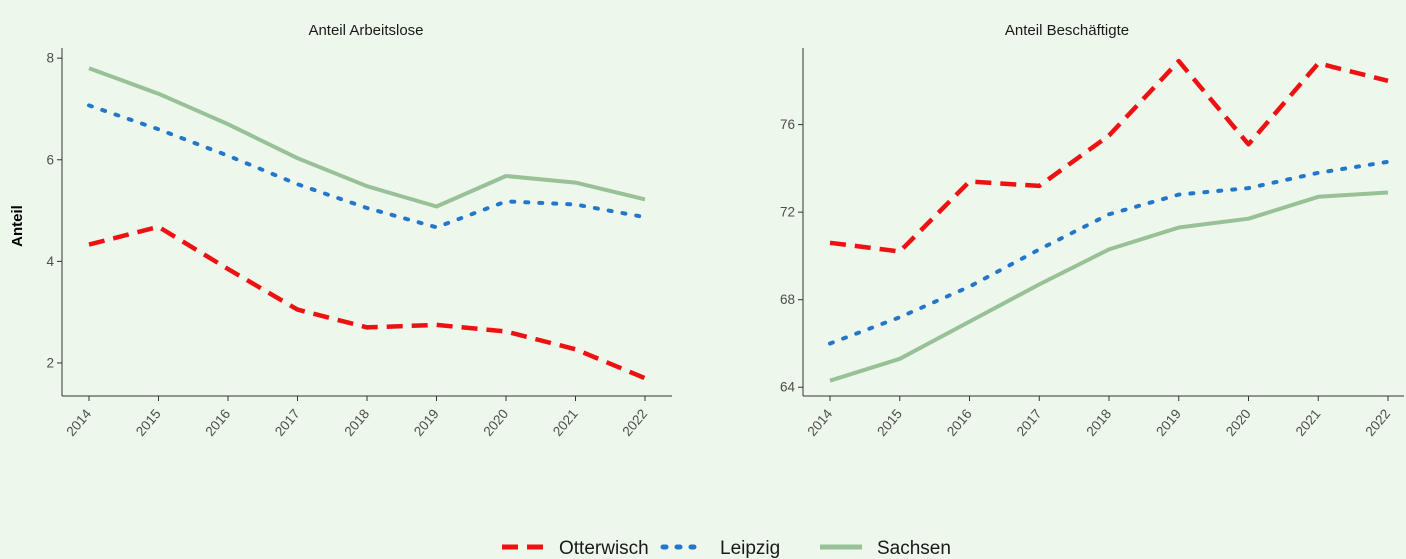  I want to click on legend-label-otterwisch: Otterwisch, so click(604, 548).